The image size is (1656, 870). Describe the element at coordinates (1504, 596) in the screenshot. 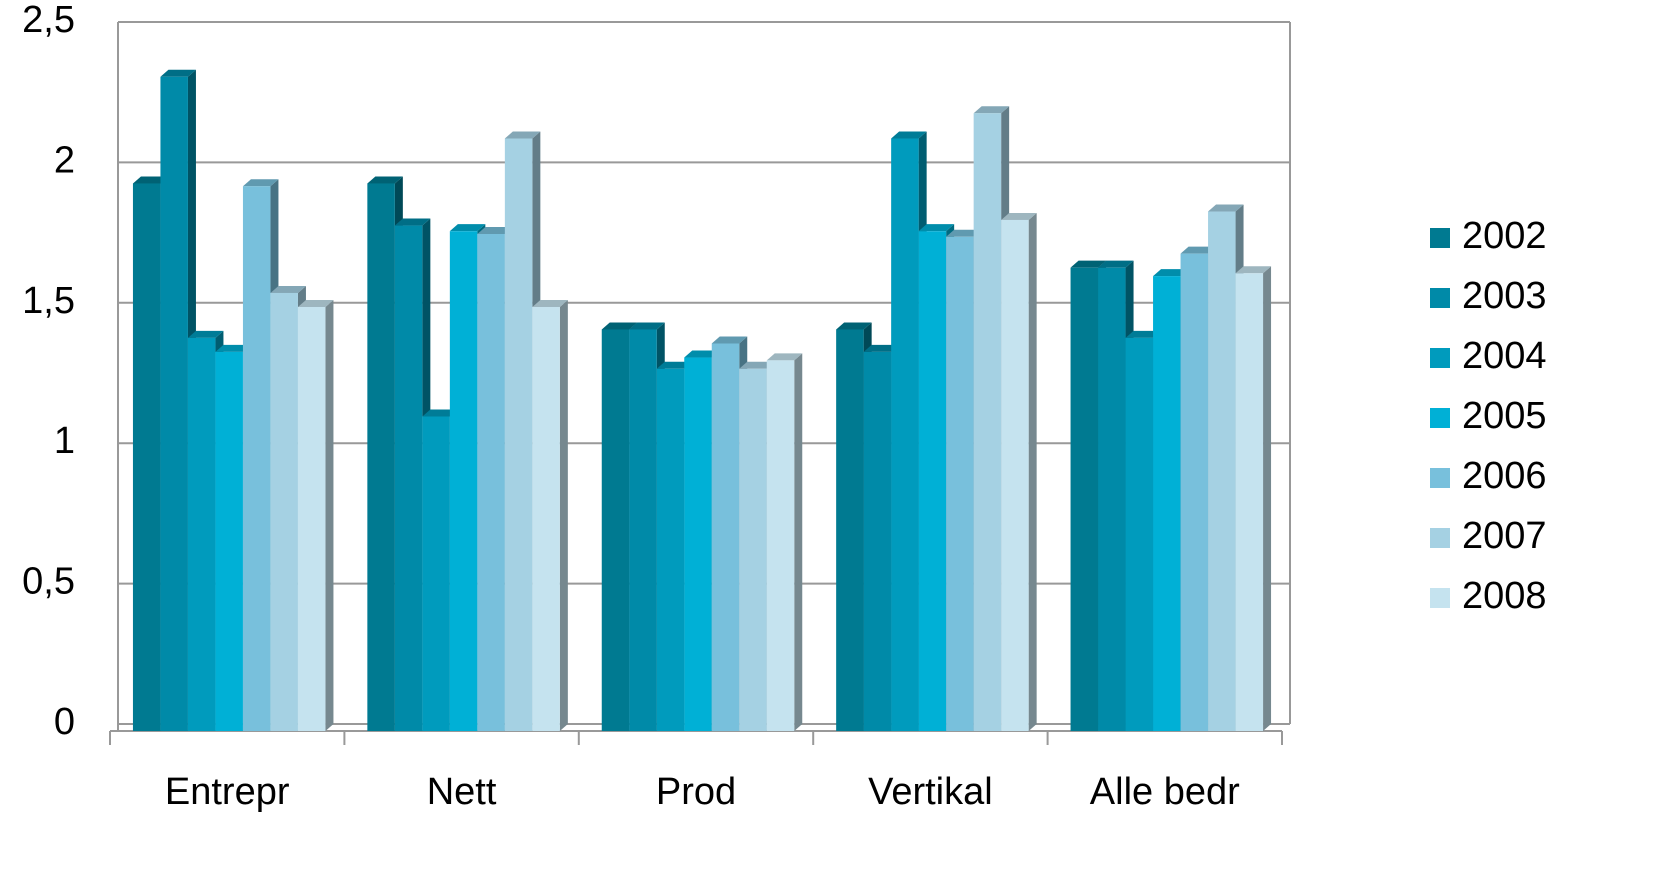

I see `legend-label: 2008` at that location.